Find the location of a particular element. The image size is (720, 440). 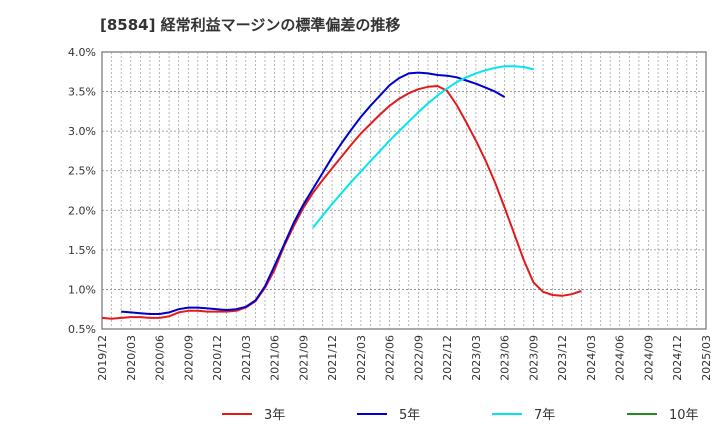

y-tick-label: 1.0% is located at coordinates (82, 289).